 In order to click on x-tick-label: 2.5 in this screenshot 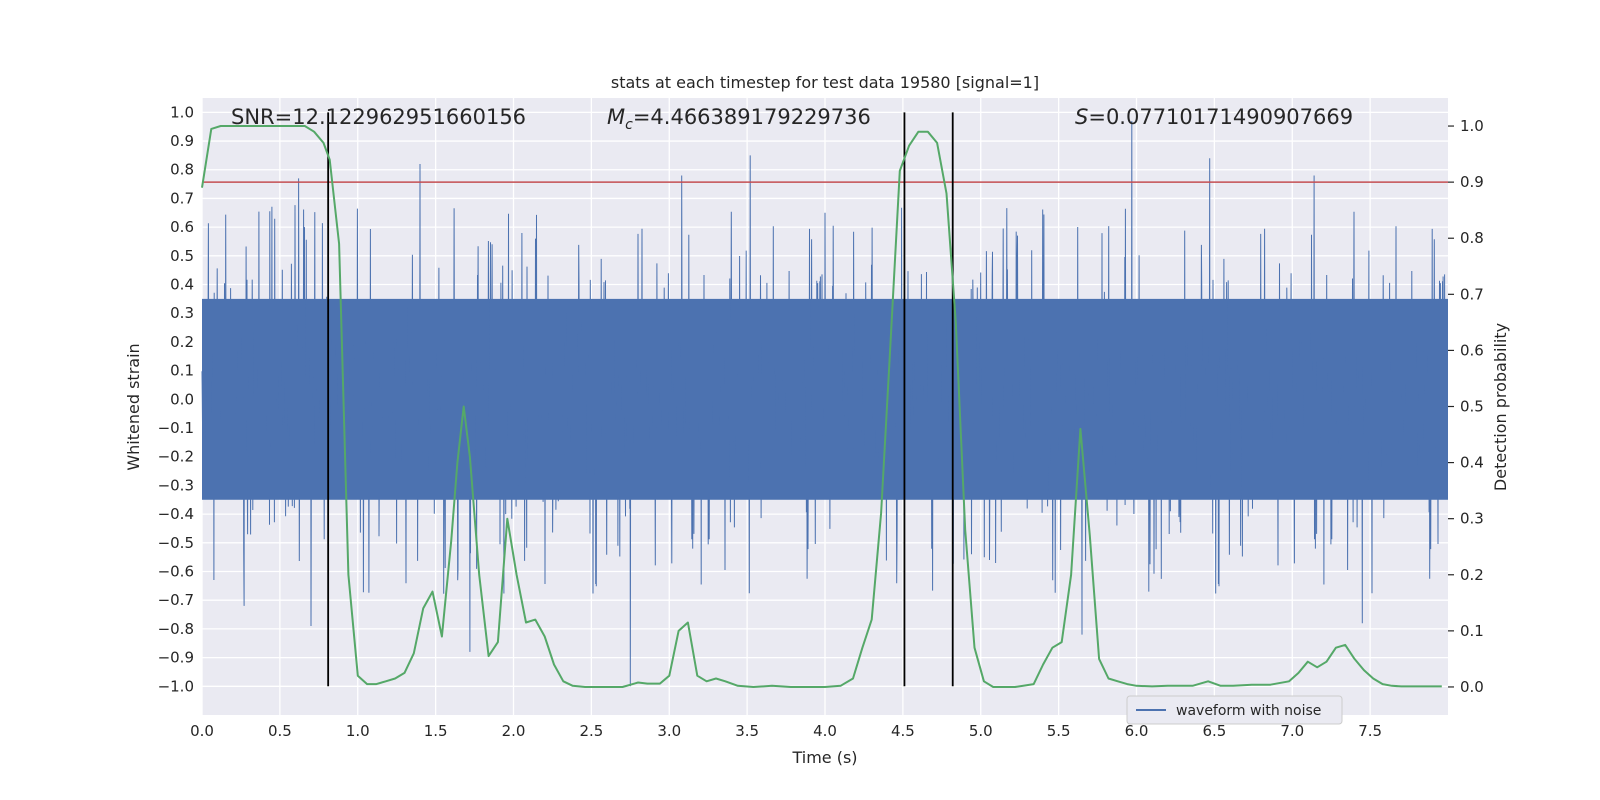, I will do `click(591, 731)`.